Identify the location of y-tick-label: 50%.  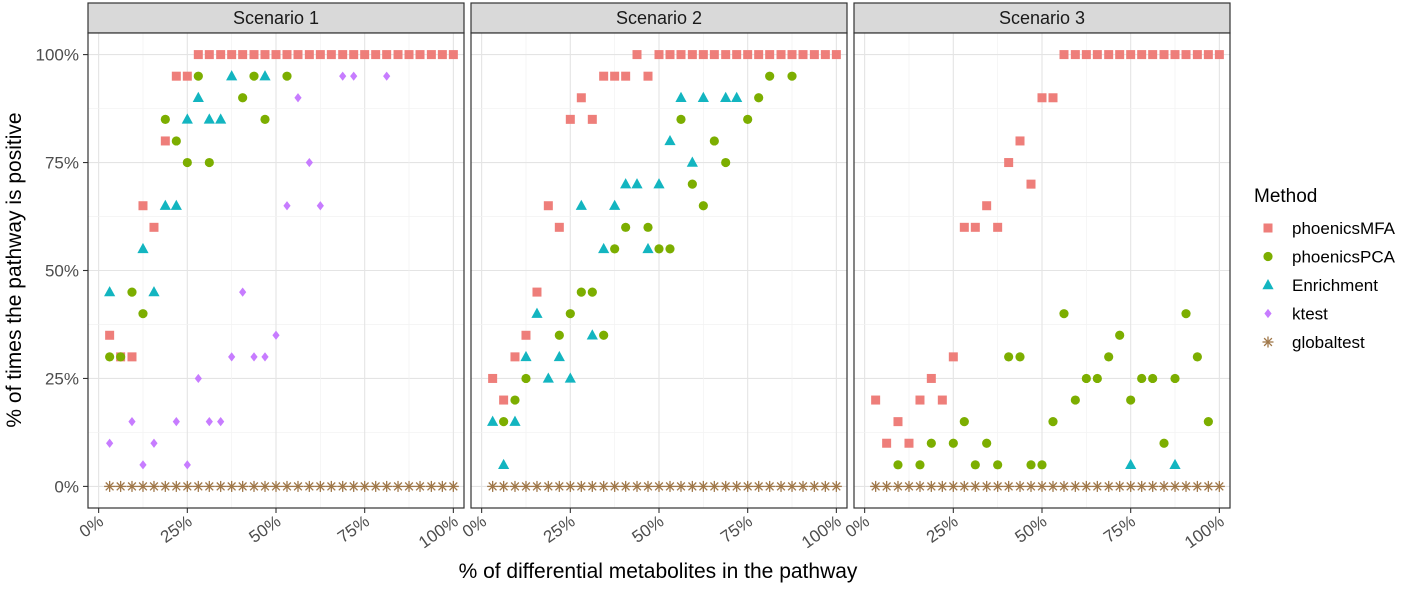
(62, 271).